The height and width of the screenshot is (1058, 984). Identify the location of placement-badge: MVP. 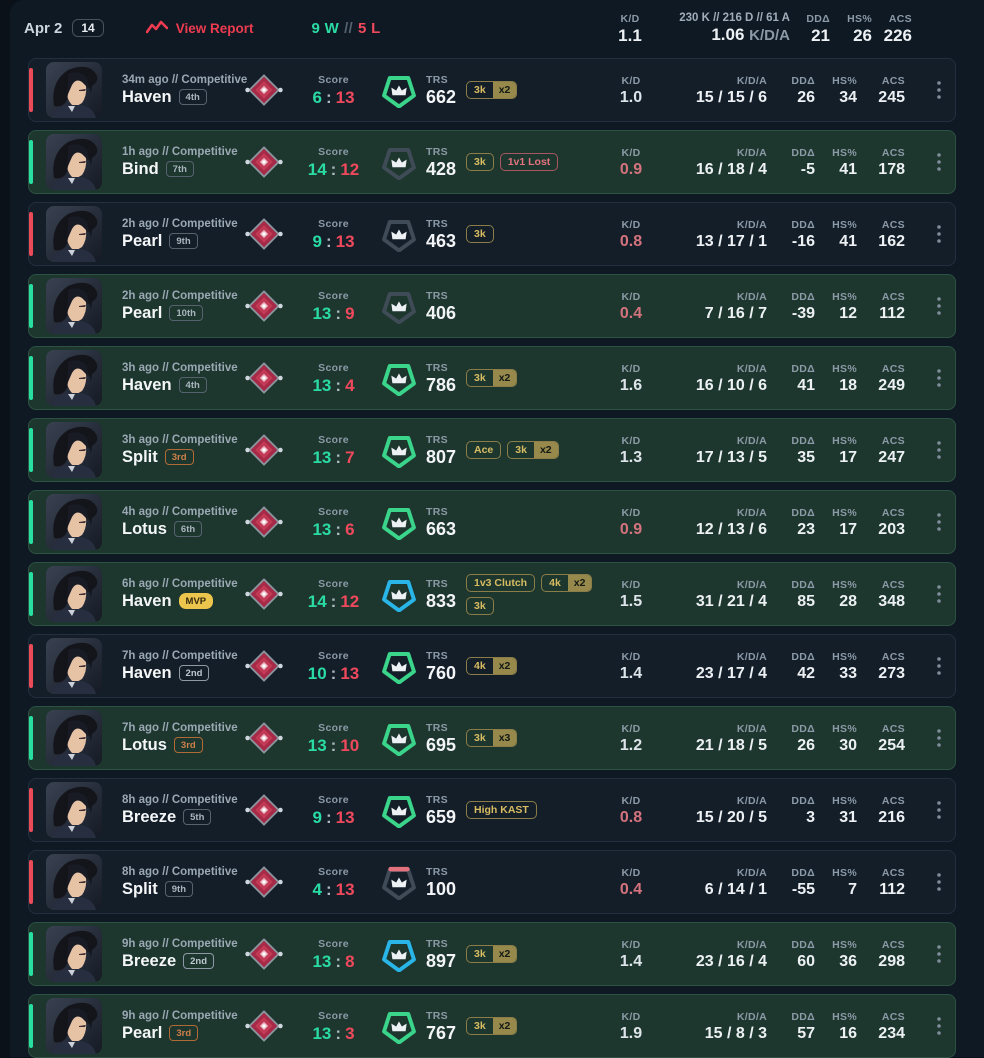
(196, 601).